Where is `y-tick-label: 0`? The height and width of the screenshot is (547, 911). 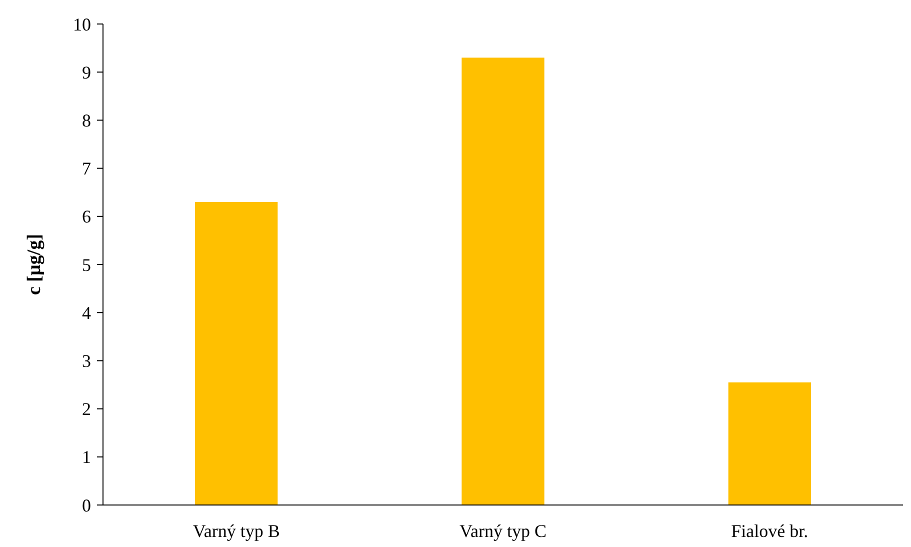 y-tick-label: 0 is located at coordinates (86, 505).